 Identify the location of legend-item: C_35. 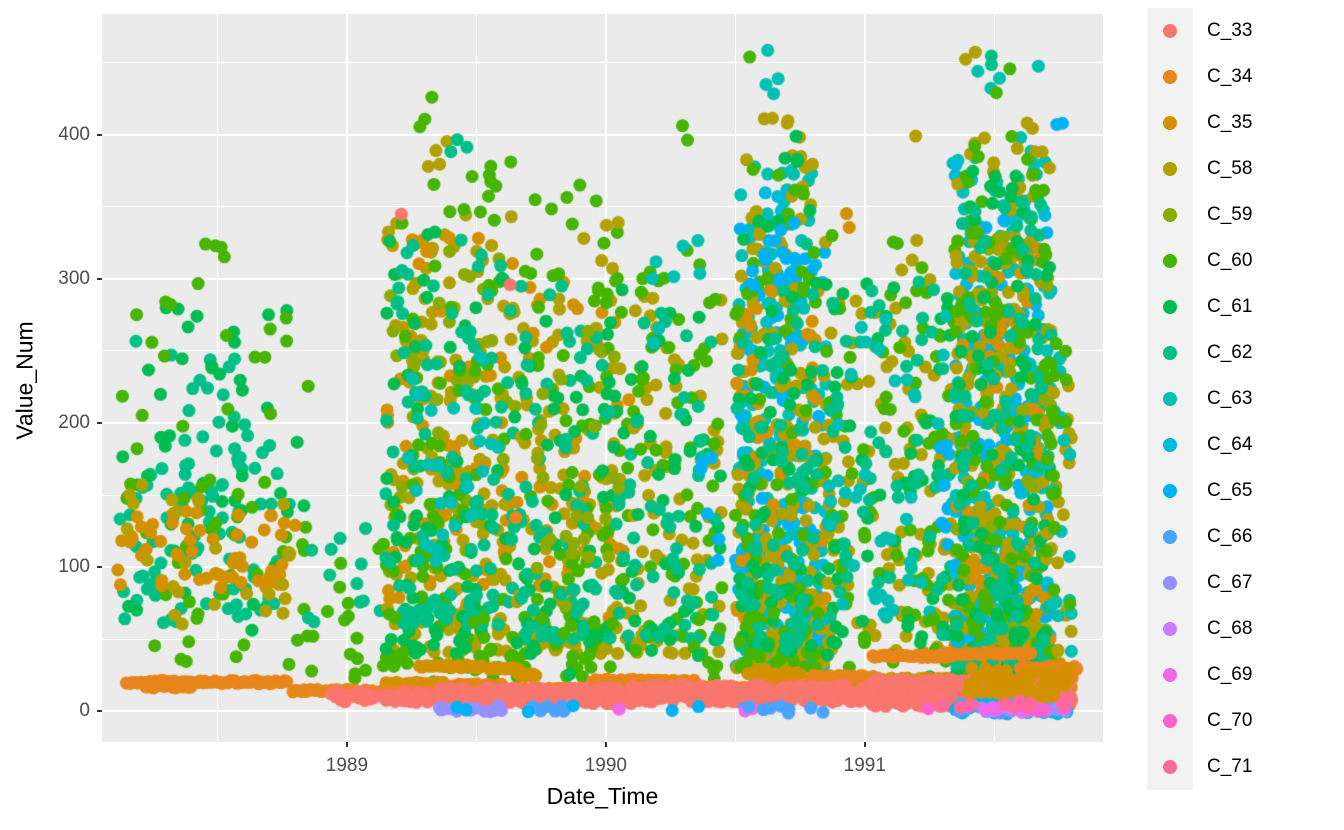
(1199, 123).